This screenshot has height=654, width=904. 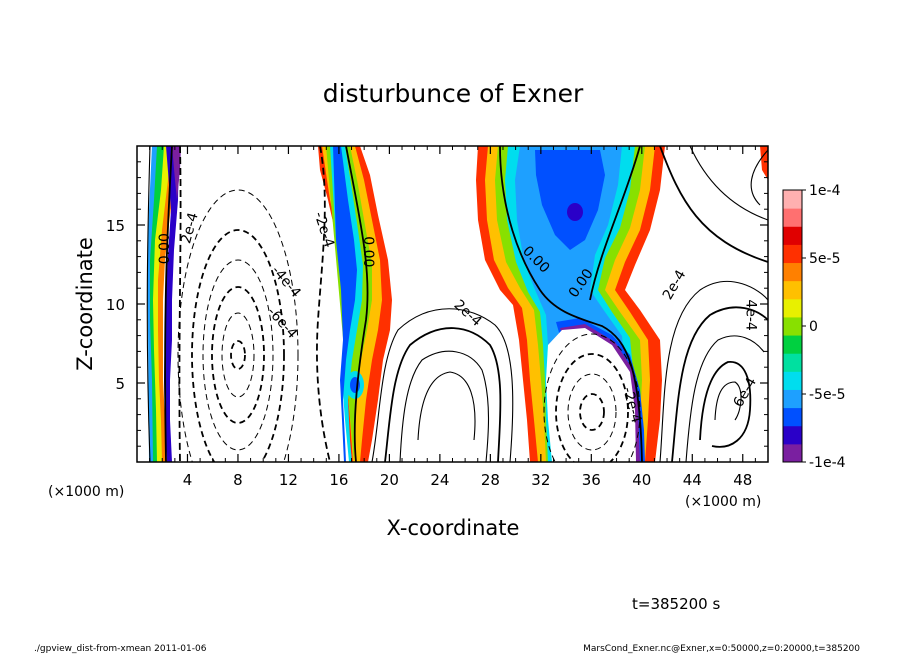 I want to click on x-tick-label: 28, so click(x=490, y=480).